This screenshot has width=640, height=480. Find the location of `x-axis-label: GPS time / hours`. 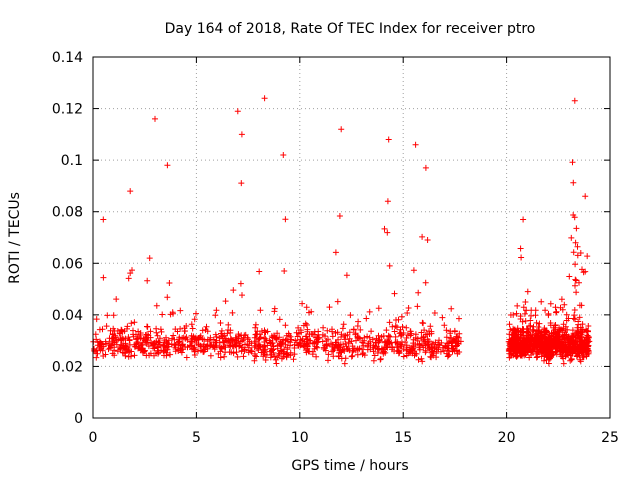

x-axis-label: GPS time / hours is located at coordinates (349, 466).